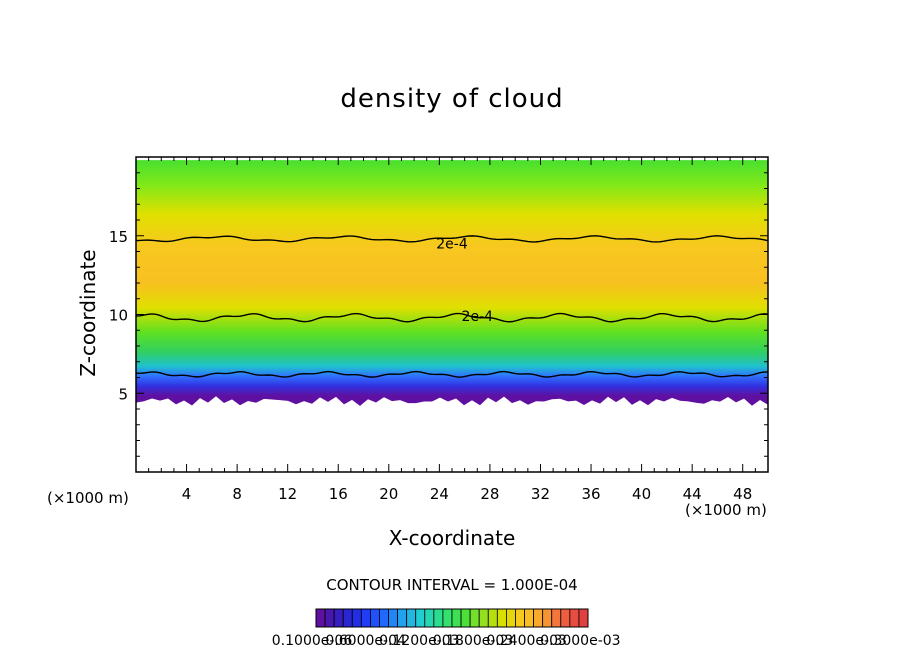 This screenshot has height=654, width=904. Describe the element at coordinates (88, 498) in the screenshot. I see `x-unit-label-left: (×1000 m)` at that location.